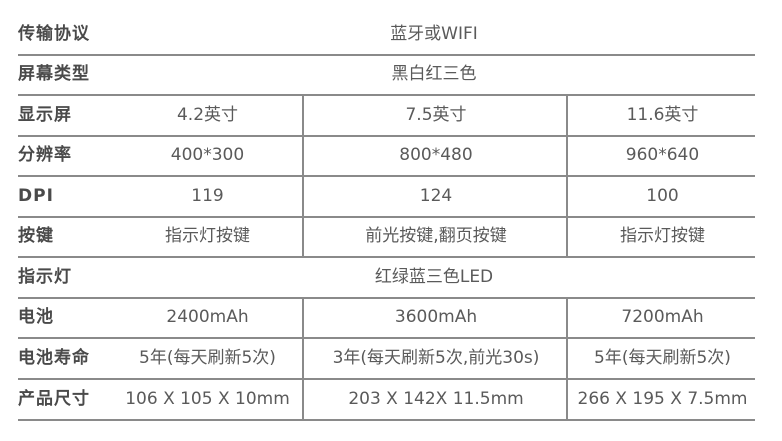 The width and height of the screenshot is (782, 441). Describe the element at coordinates (54, 34) in the screenshot. I see `row-label: 传输协议` at that location.